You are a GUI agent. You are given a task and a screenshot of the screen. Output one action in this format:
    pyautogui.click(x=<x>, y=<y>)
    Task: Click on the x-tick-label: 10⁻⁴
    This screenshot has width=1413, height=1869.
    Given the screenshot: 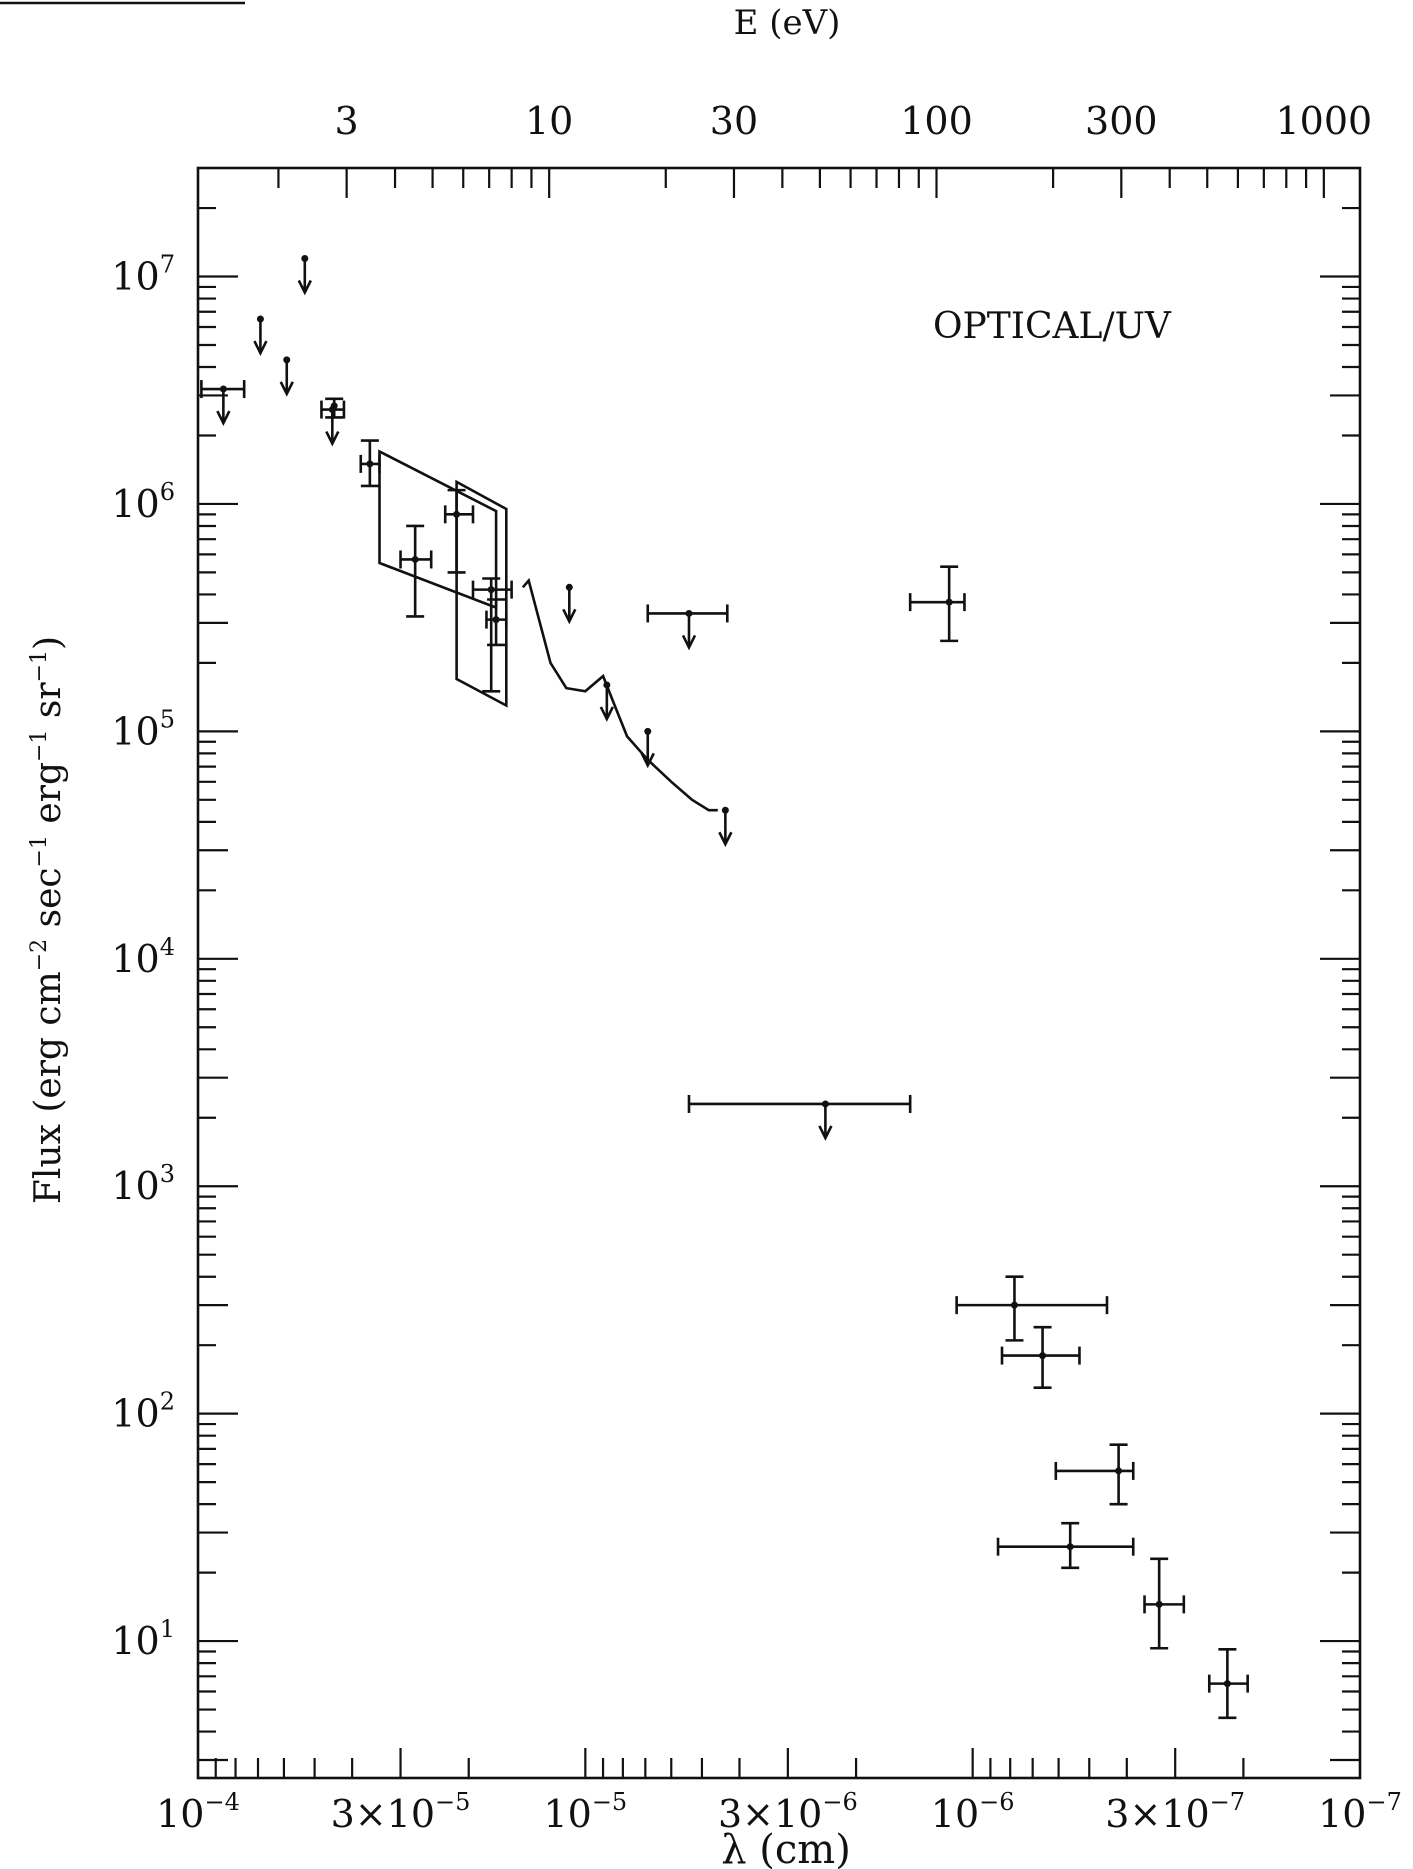 What is the action you would take?
    pyautogui.click(x=198, y=1812)
    